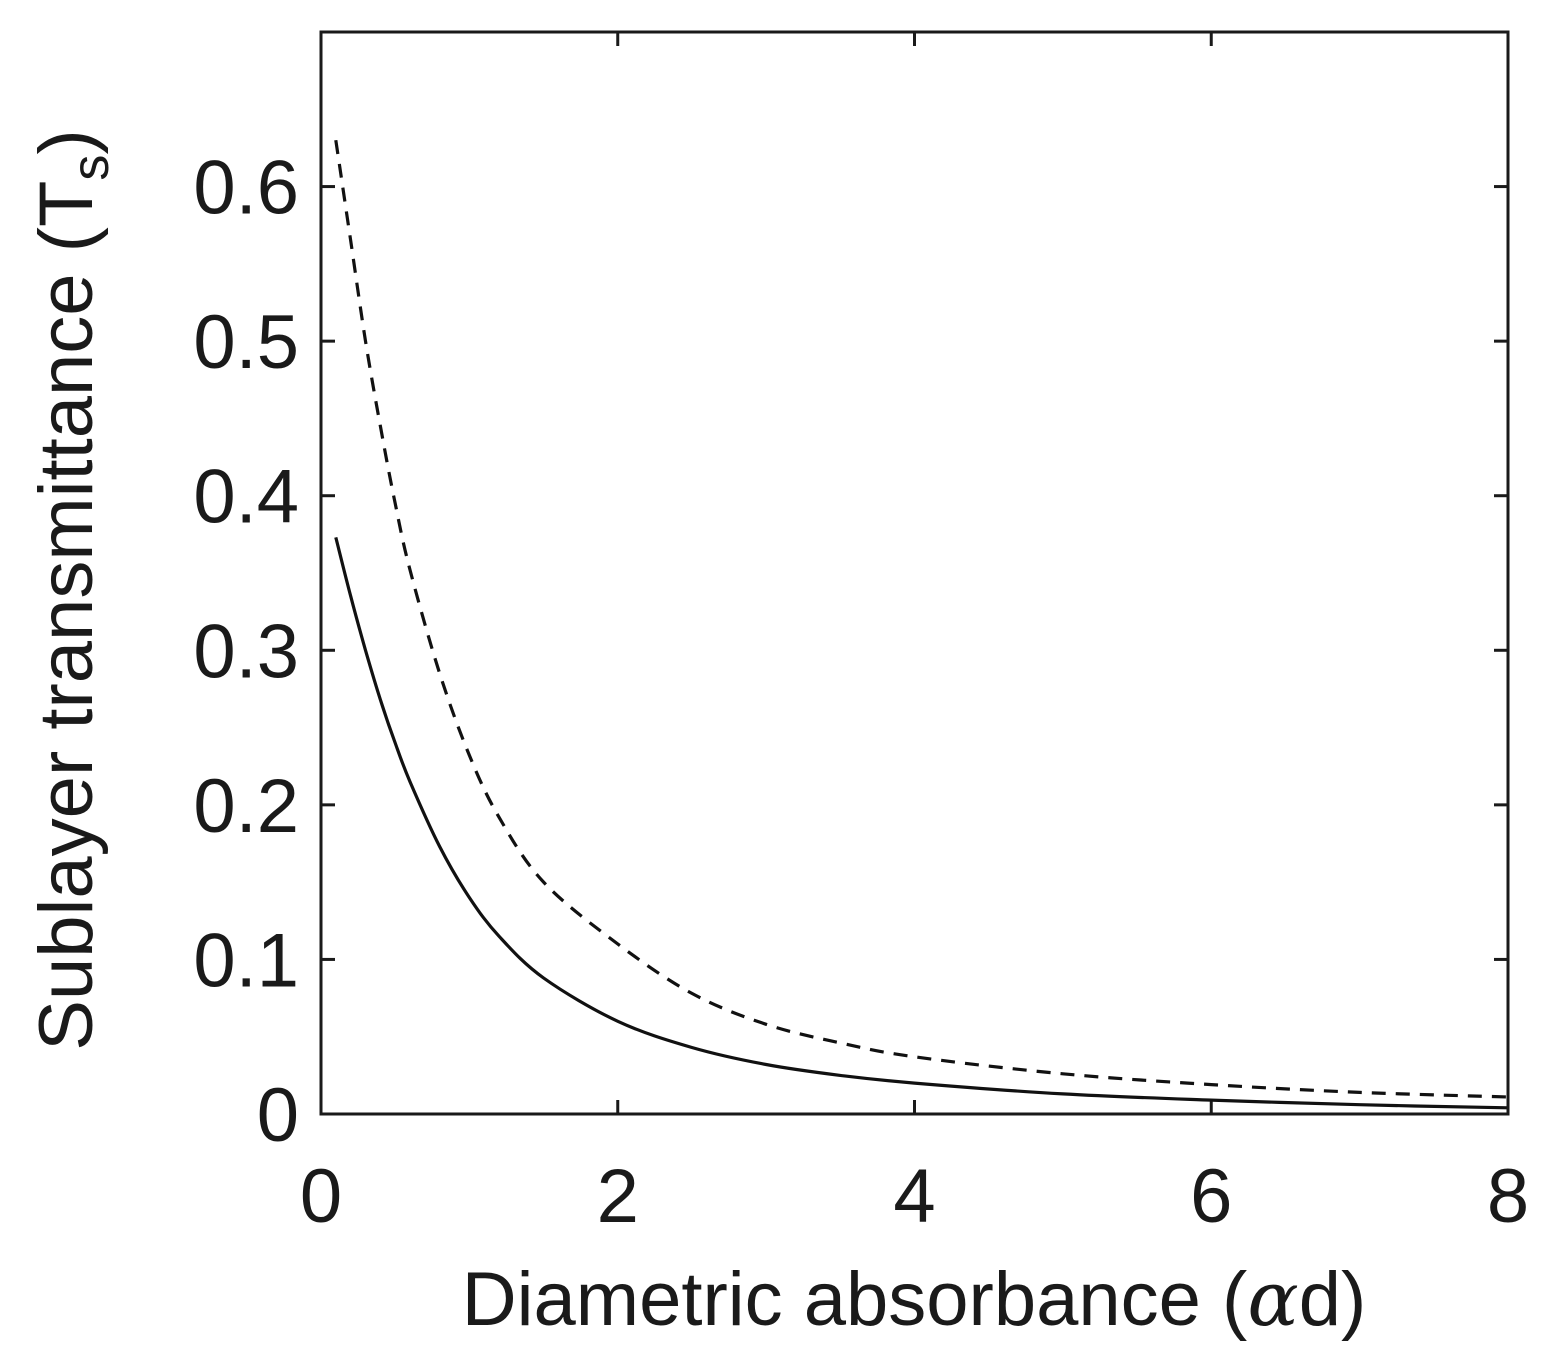  I want to click on y-tick-label: 0.3, so click(246, 651).